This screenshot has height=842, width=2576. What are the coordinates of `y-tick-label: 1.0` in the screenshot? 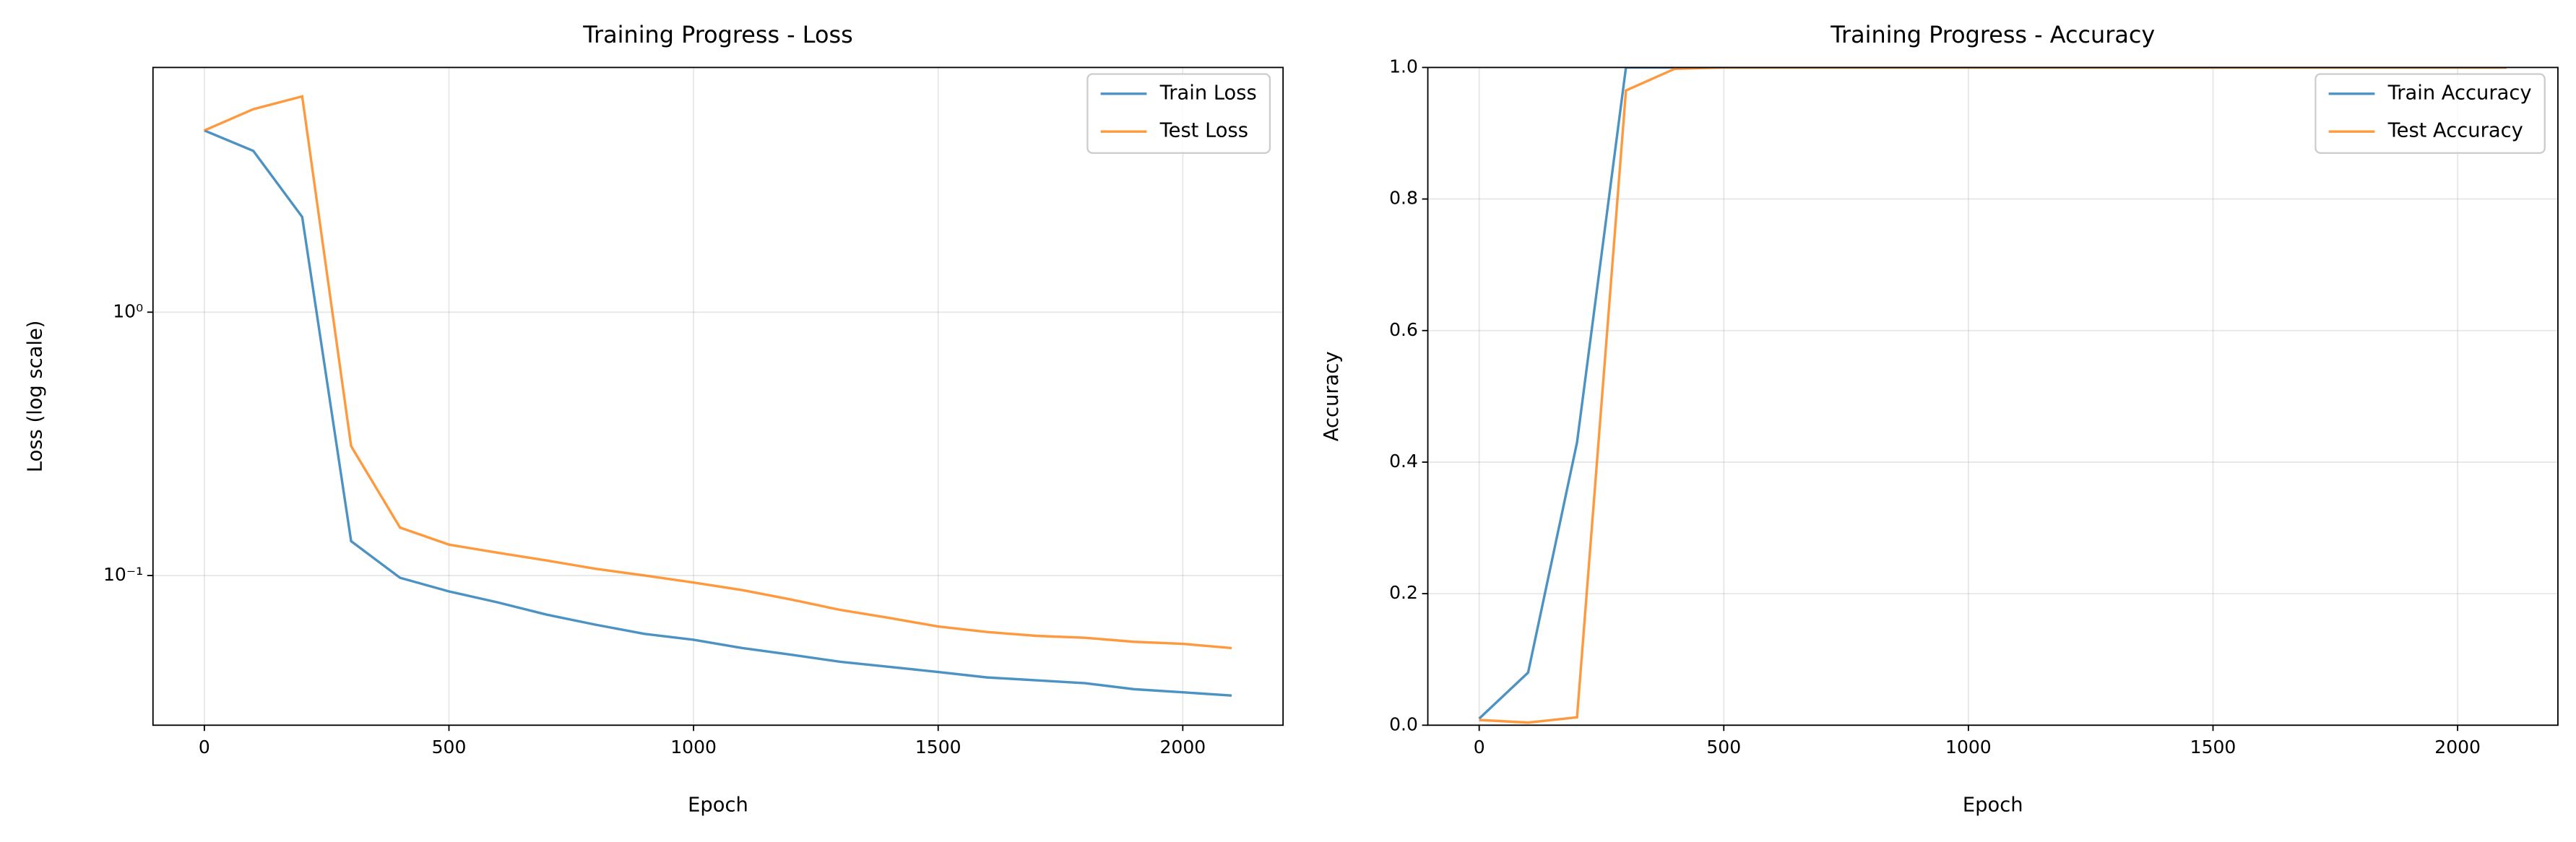 It's located at (1403, 66).